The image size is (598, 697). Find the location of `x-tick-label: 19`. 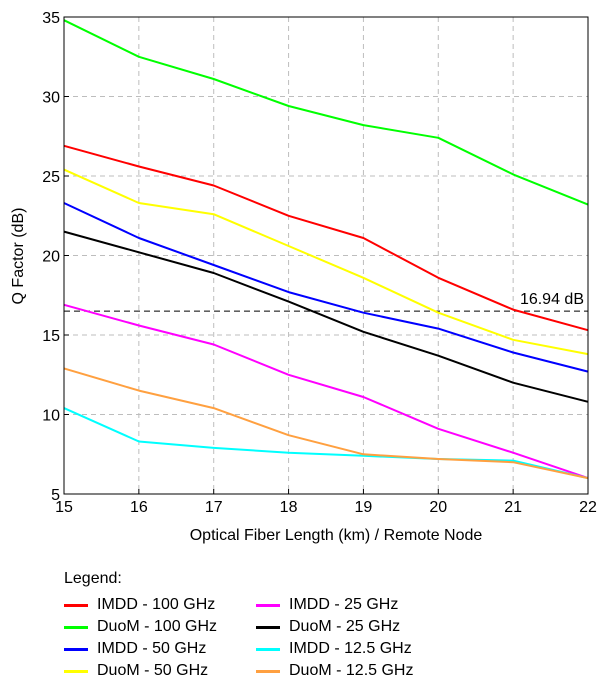

x-tick-label: 19 is located at coordinates (364, 507).